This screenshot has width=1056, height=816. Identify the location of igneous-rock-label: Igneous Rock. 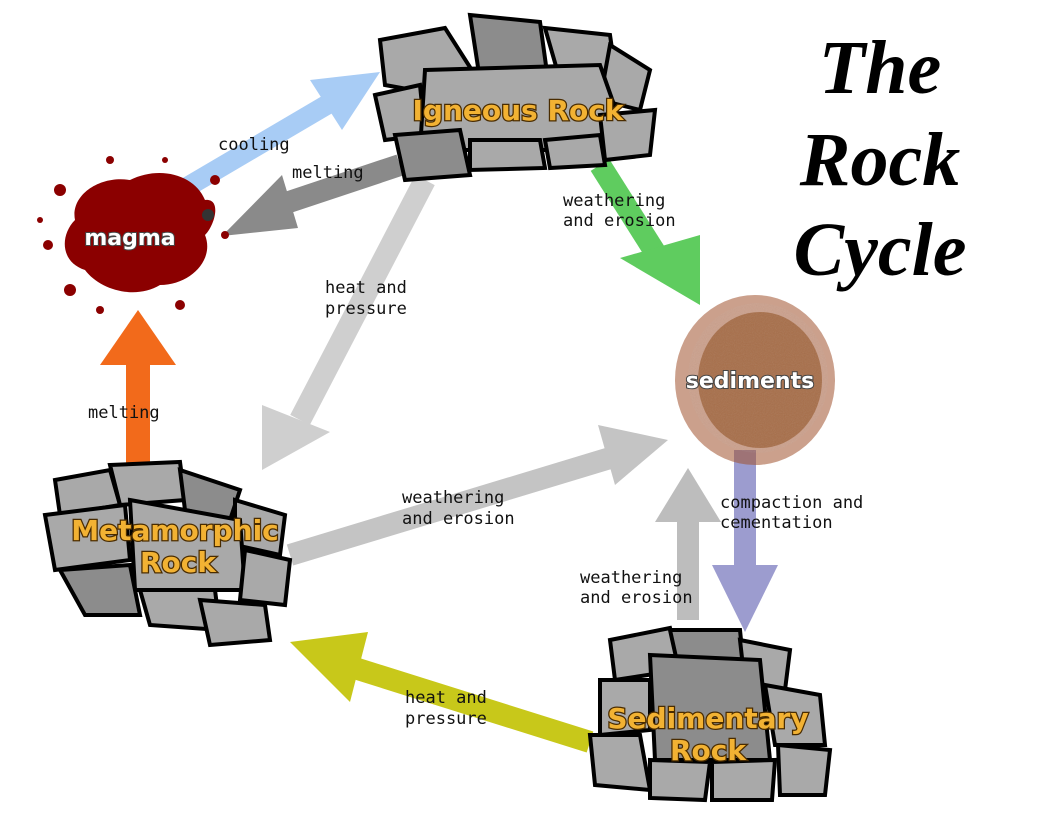
(519, 110).